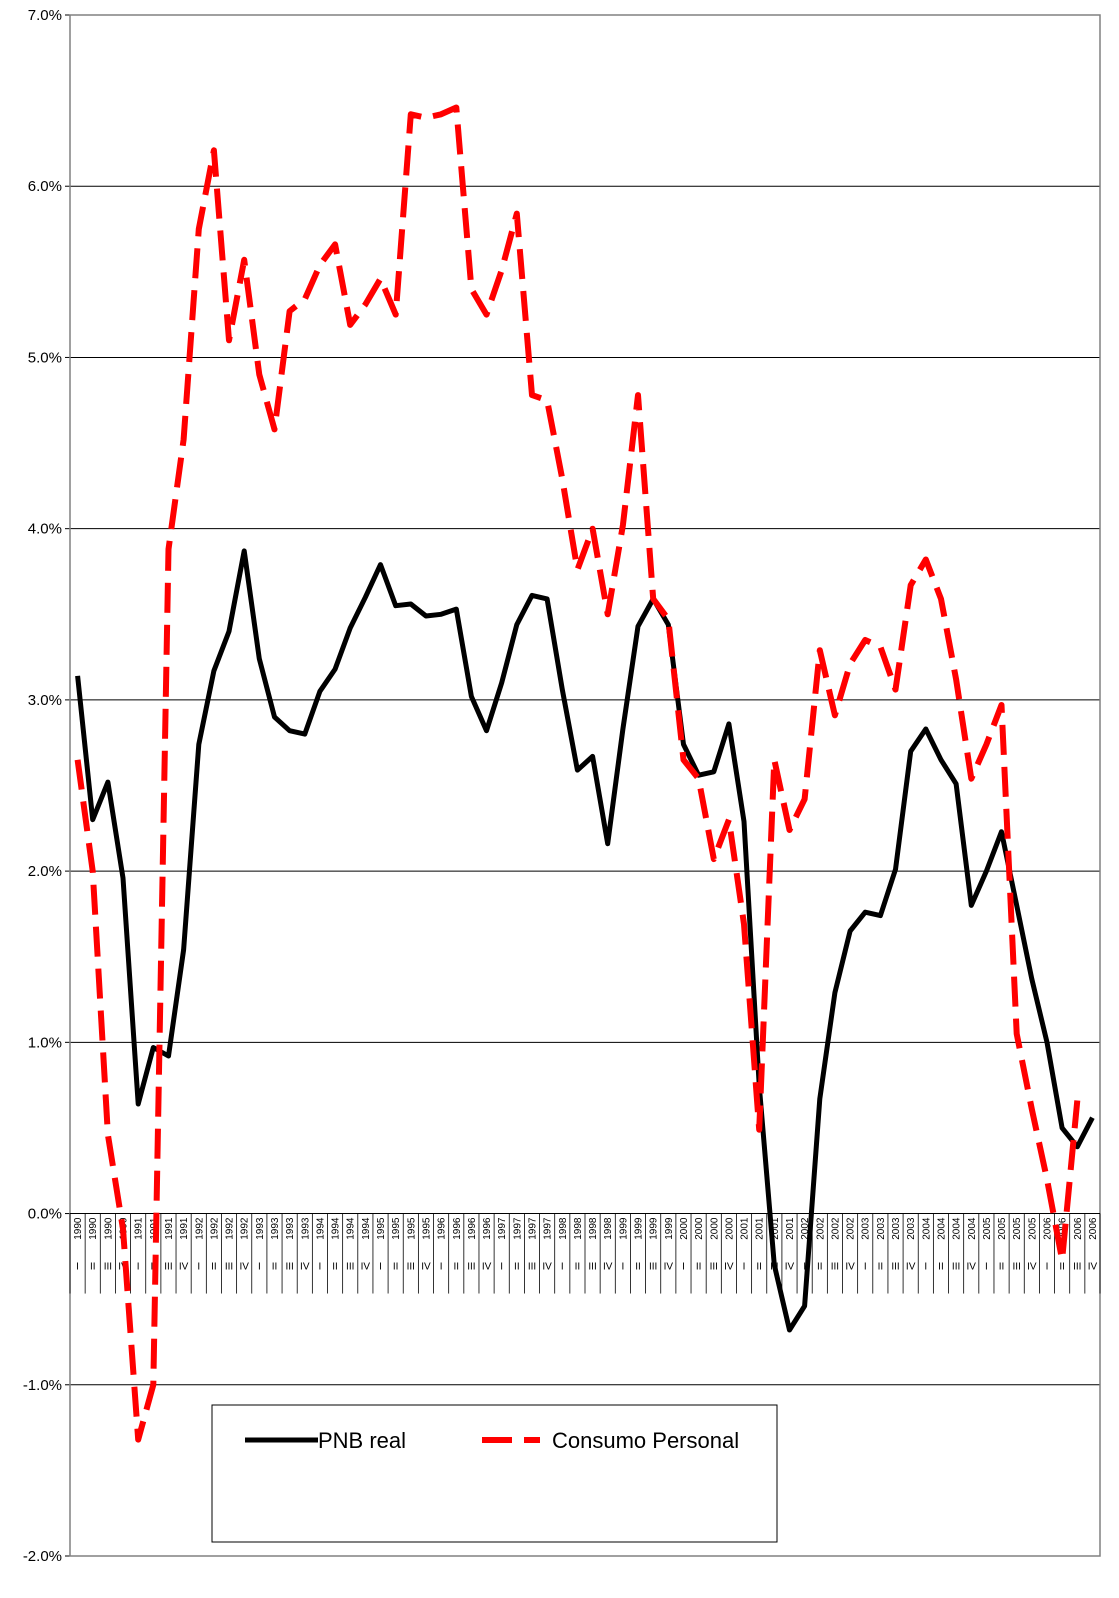 The image size is (1119, 1598). Describe the element at coordinates (45, 1214) in the screenshot. I see `y-tick-label: 0.0%` at that location.